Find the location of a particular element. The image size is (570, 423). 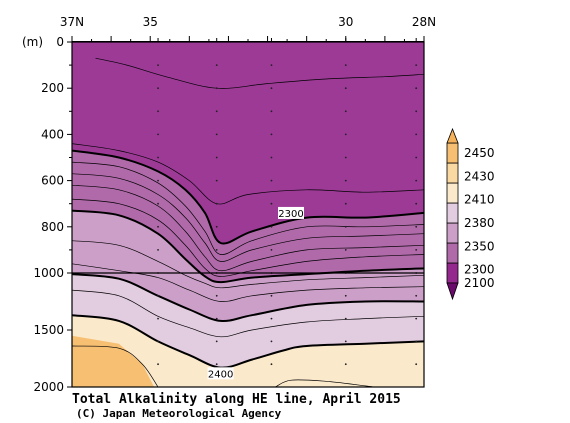

colorbar-tick-label: 2380 is located at coordinates (479, 223).